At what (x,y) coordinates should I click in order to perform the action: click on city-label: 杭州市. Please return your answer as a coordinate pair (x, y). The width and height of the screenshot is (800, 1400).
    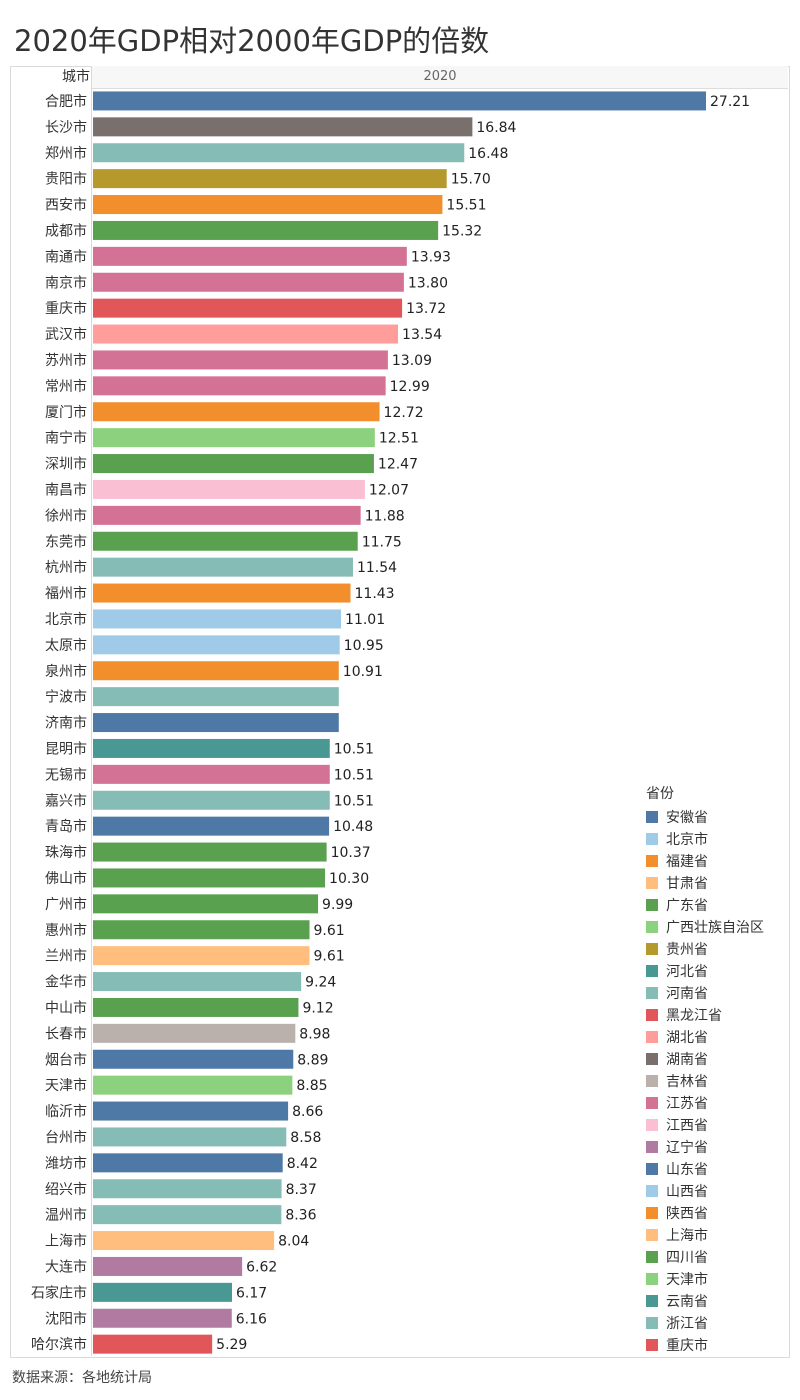
    Looking at the image, I should click on (66, 567).